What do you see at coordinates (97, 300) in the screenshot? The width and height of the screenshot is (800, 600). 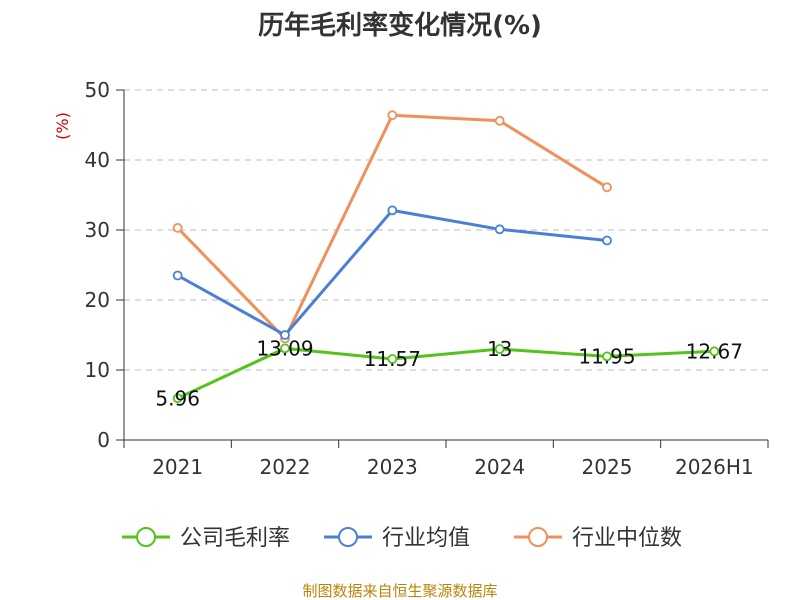 I see `y-tick-label: 20` at bounding box center [97, 300].